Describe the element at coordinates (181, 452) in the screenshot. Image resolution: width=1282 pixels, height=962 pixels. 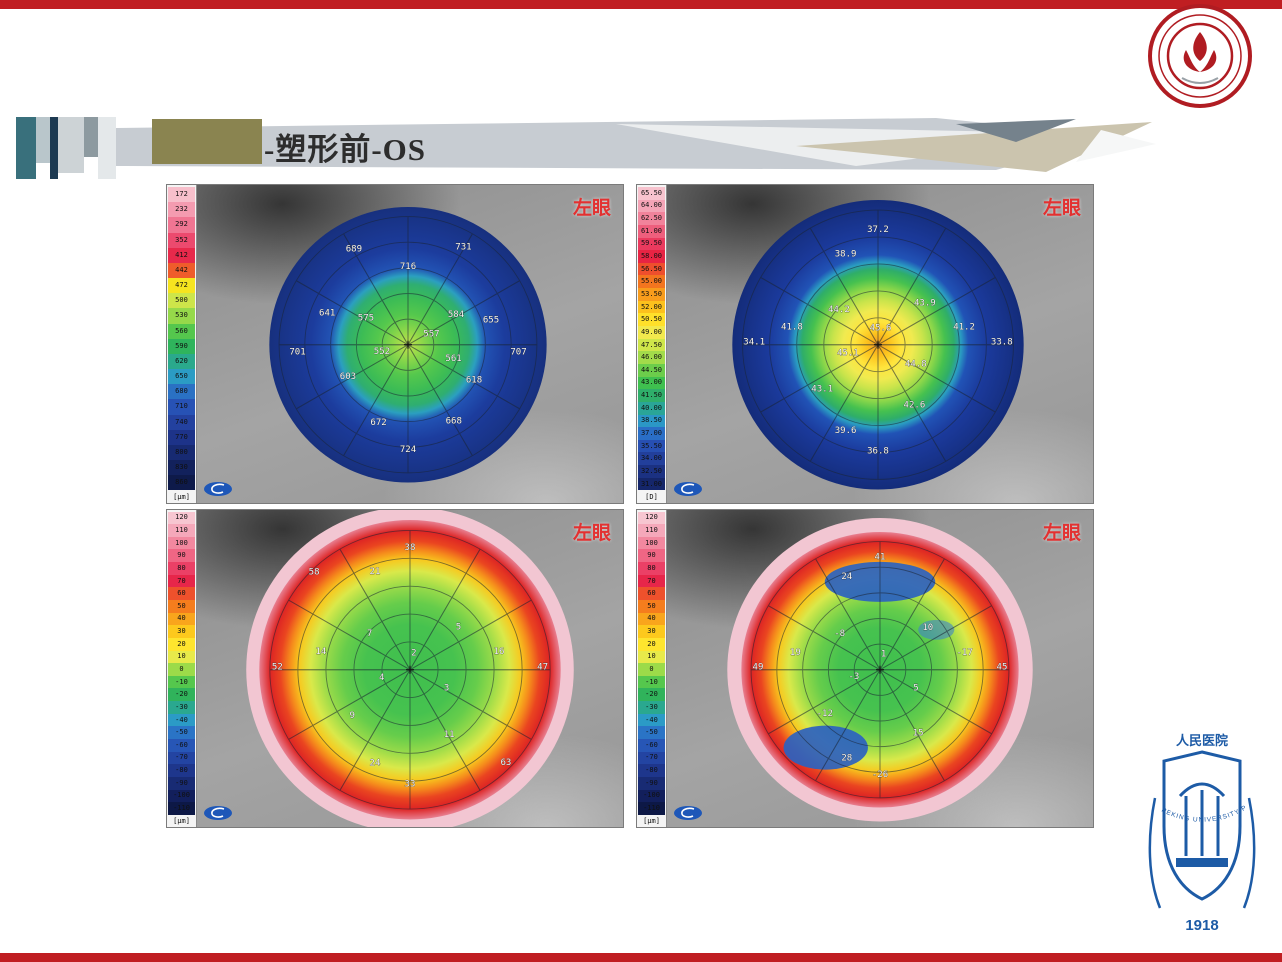
I see `scale-segment: 800` at that location.